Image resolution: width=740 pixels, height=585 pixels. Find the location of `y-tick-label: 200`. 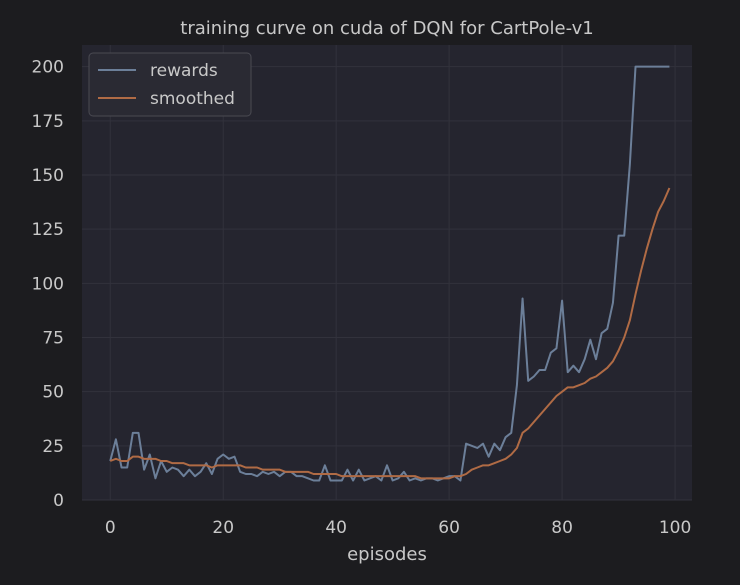

y-tick-label: 200 is located at coordinates (48, 68).